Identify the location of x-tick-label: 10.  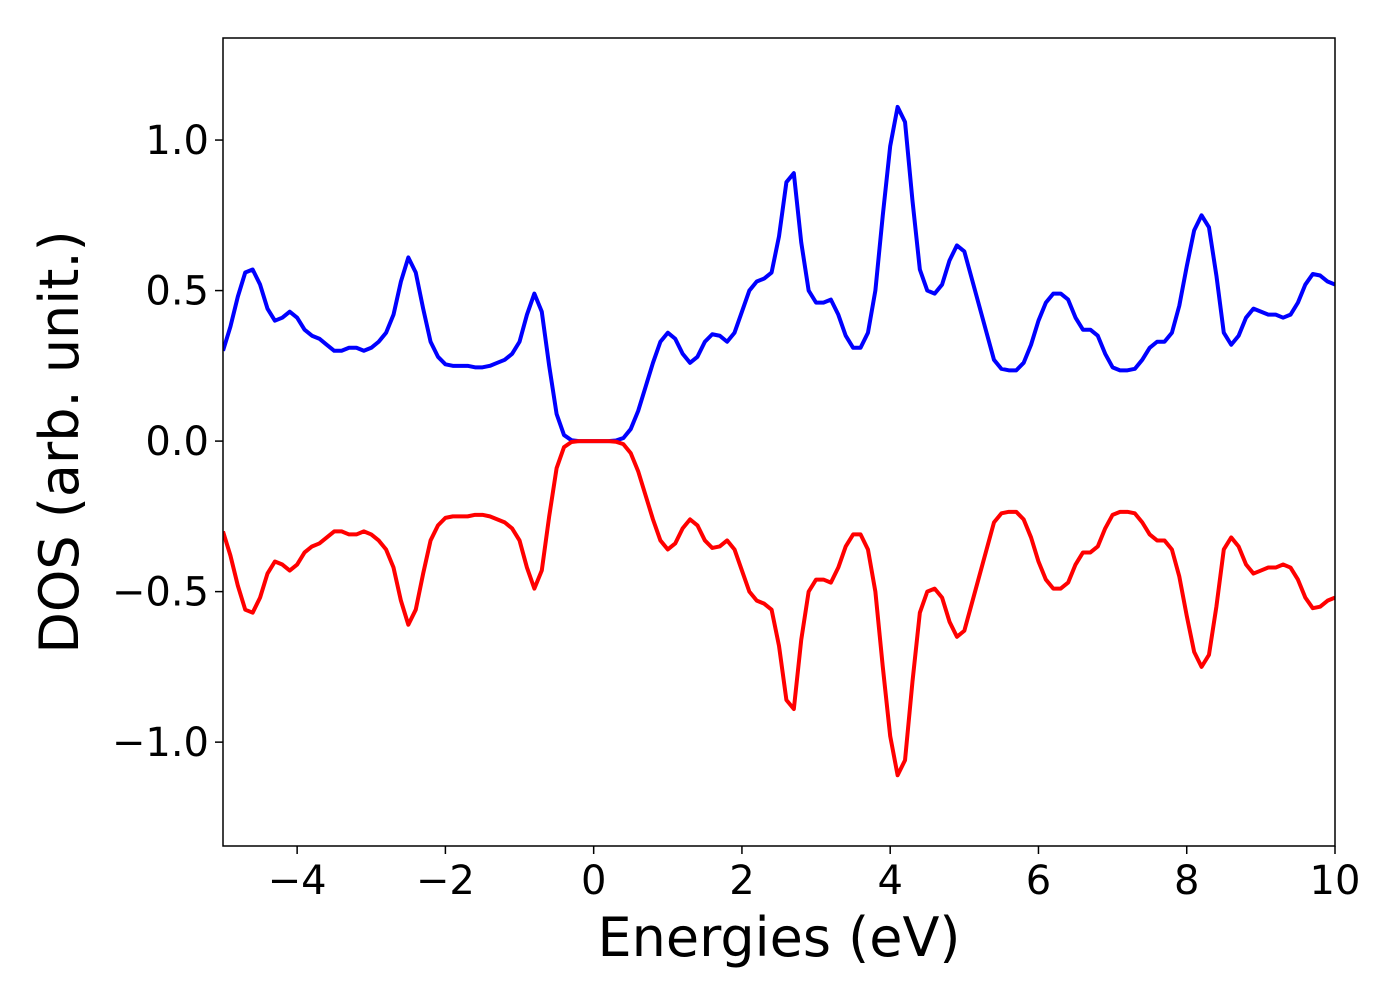
(1335, 881).